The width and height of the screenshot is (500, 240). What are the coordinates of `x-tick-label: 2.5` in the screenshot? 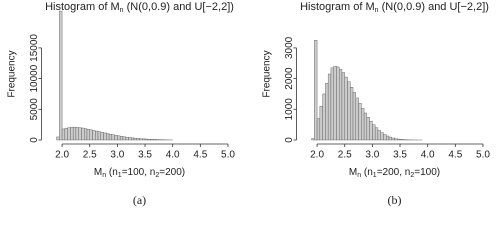 It's located at (345, 155).